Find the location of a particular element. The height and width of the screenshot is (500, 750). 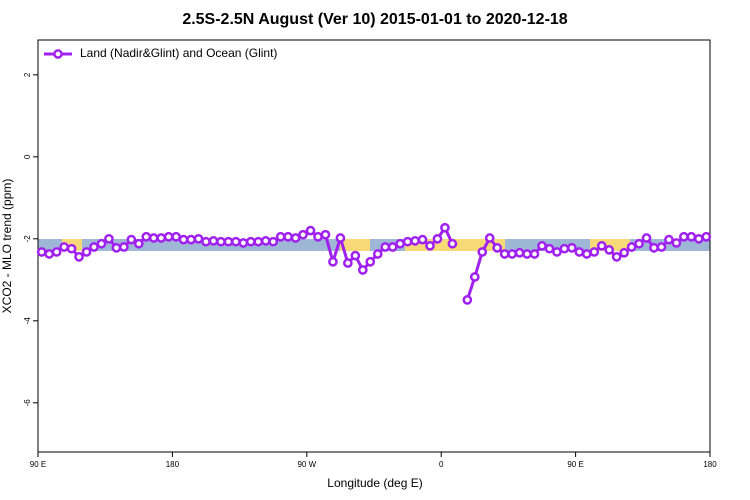

y-tick-label: -2 is located at coordinates (27, 239).